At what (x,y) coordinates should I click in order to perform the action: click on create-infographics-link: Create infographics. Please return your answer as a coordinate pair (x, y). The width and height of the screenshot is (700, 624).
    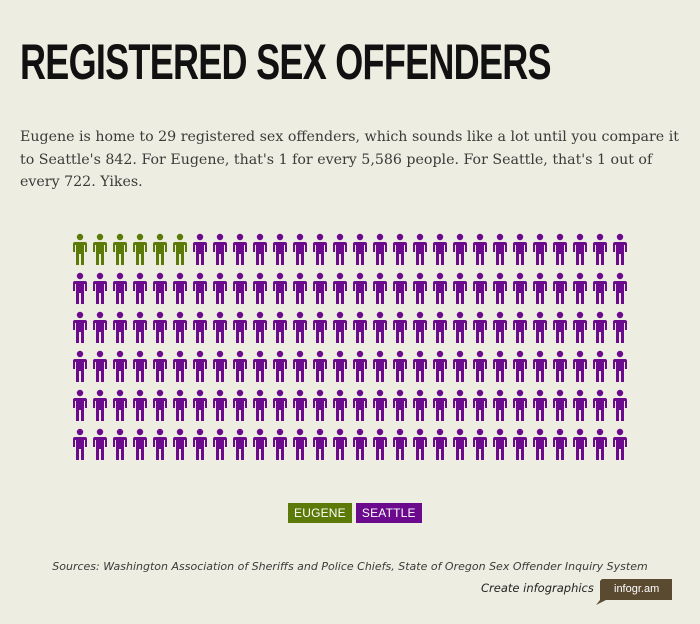
    Looking at the image, I should click on (537, 588).